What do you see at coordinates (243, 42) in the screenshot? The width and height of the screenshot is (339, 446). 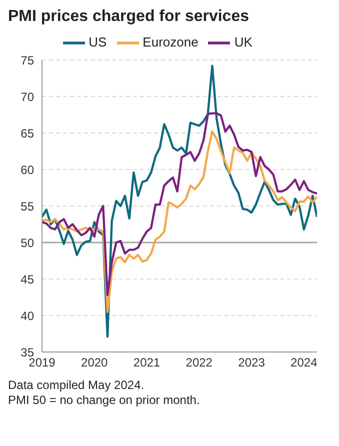 I see `legend-label: UK` at bounding box center [243, 42].